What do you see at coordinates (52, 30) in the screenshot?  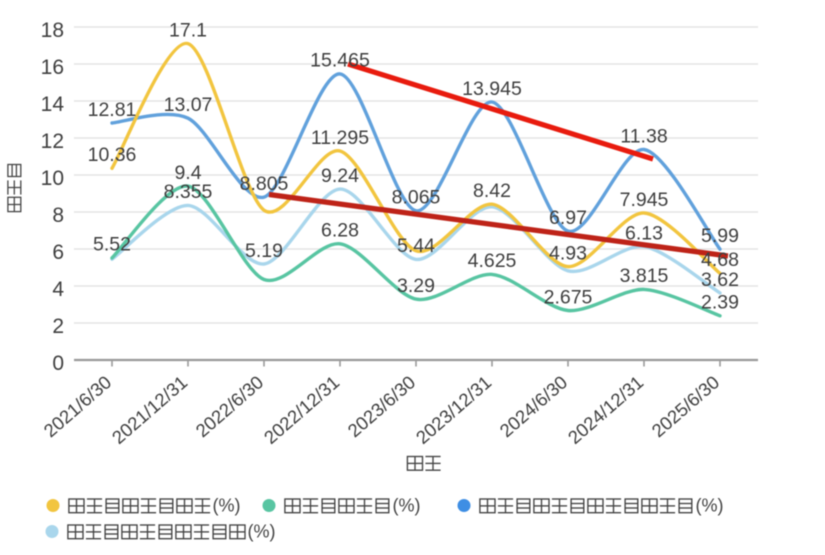 I see `svg-text: 18` at bounding box center [52, 30].